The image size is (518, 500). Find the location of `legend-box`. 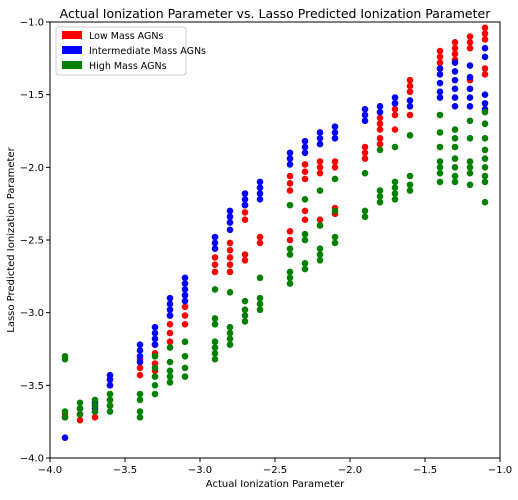

legend-box is located at coordinates (121, 51).